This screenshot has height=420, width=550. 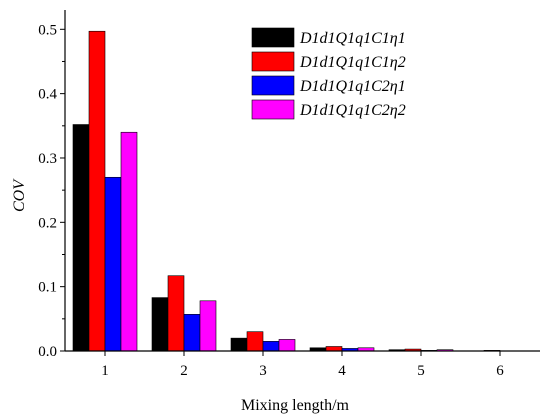 What do you see at coordinates (47, 223) in the screenshot?
I see `y-tick-label: 0.2` at bounding box center [47, 223].